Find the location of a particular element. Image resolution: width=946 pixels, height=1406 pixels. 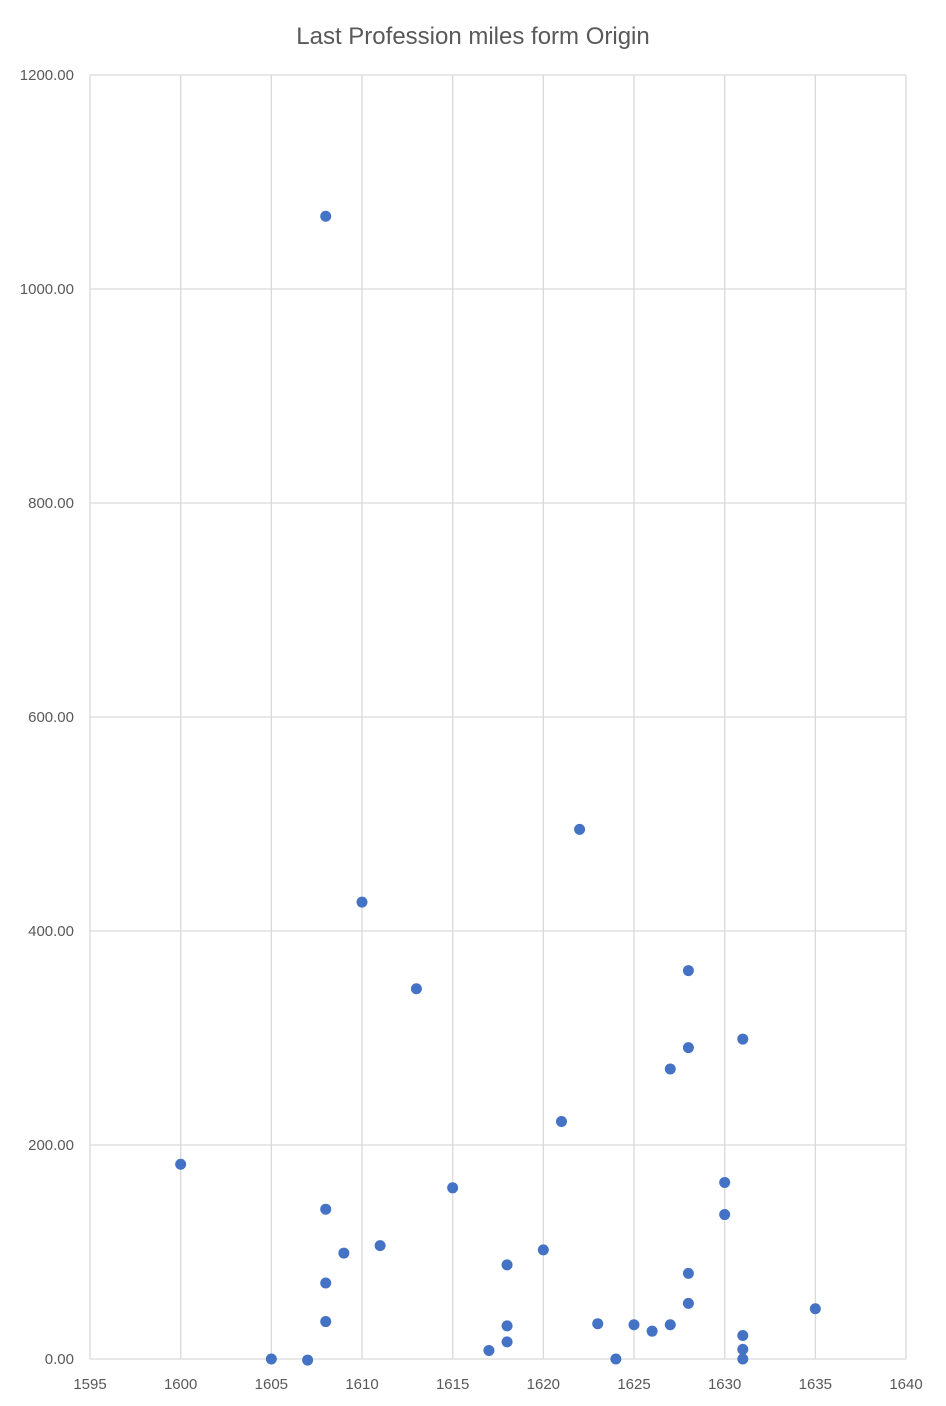

y-tick-label: 1200.00 is located at coordinates (47, 75).